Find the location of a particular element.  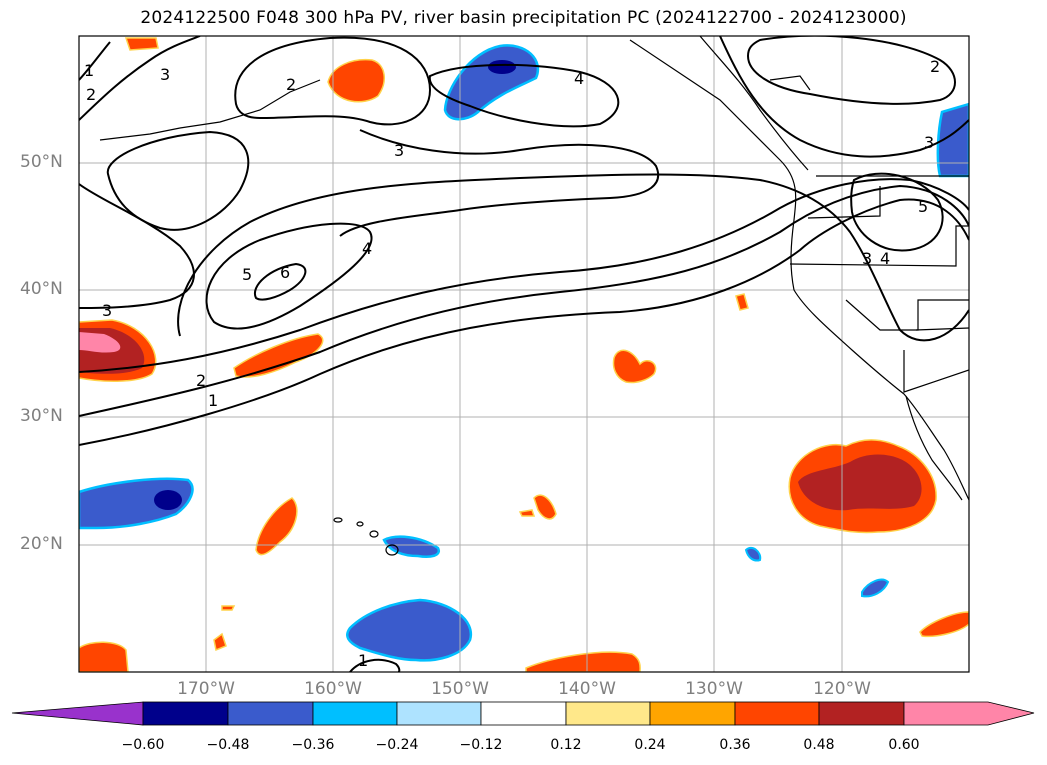

colorbar-tick: 0.12 is located at coordinates (566, 745).